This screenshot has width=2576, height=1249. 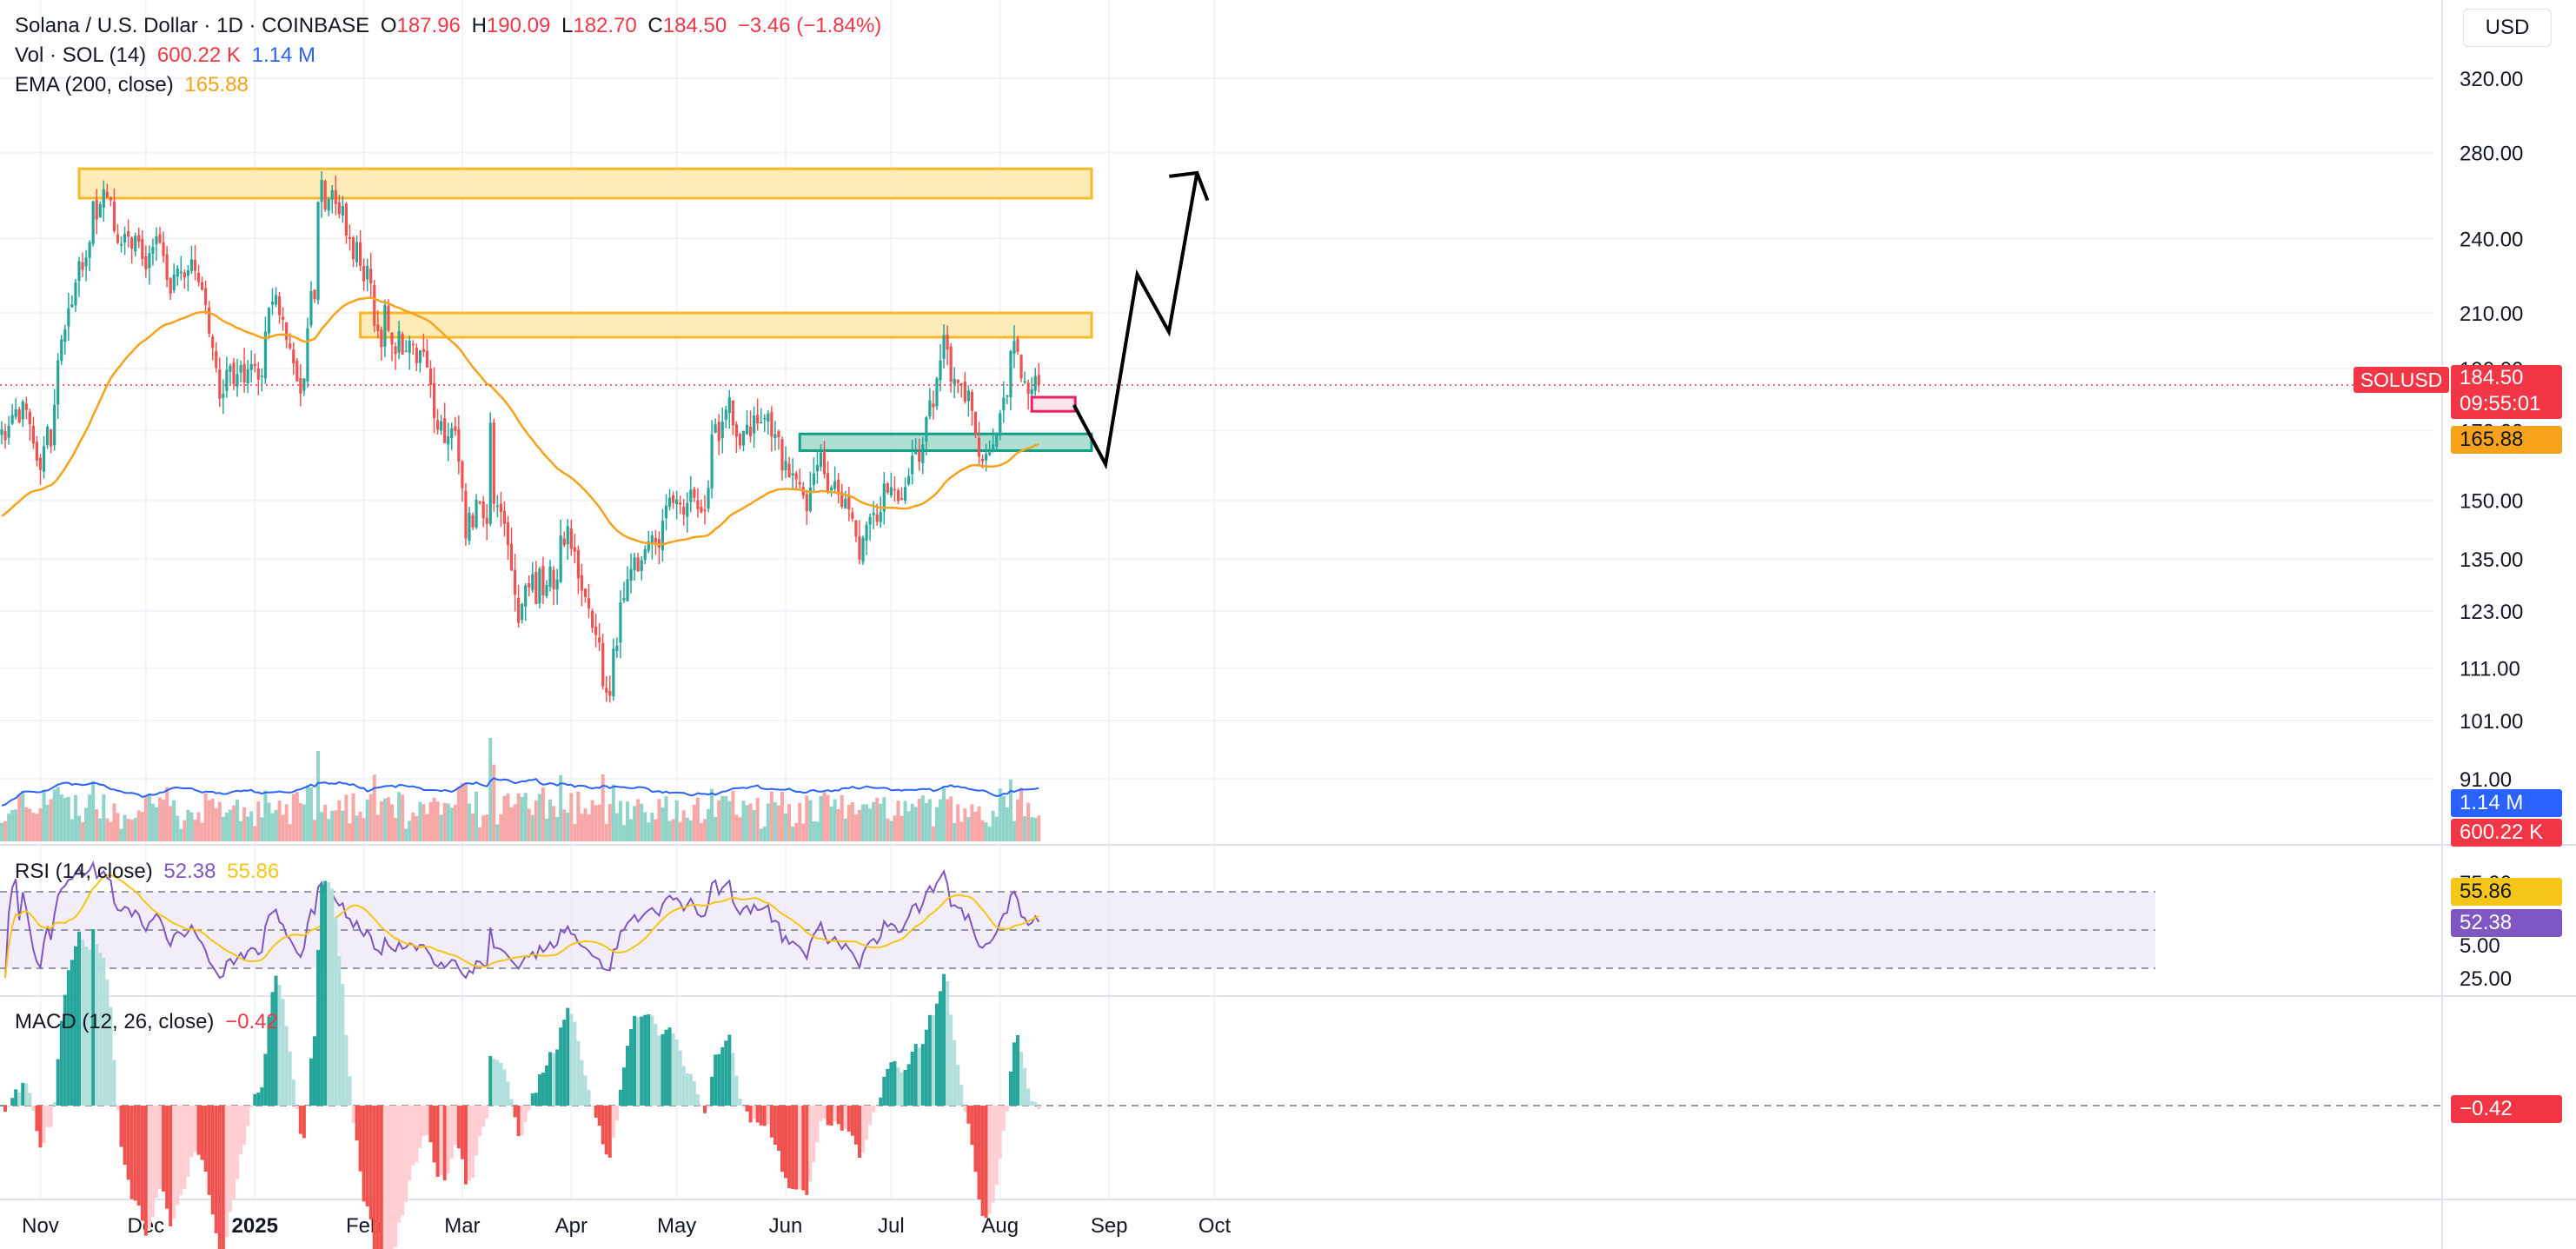 I want to click on currency-button: USD, so click(x=2507, y=28).